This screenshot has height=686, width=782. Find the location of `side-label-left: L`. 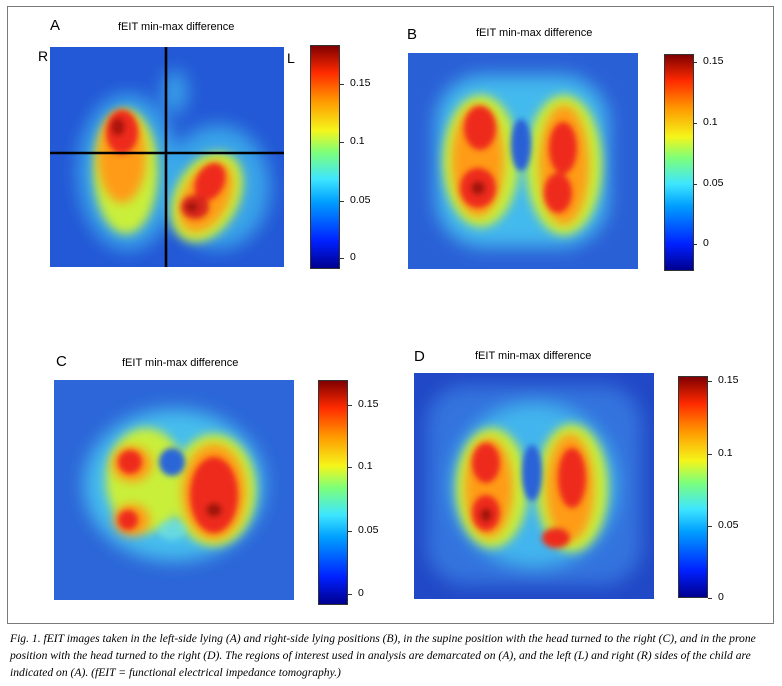

side-label-left: L is located at coordinates (291, 58).